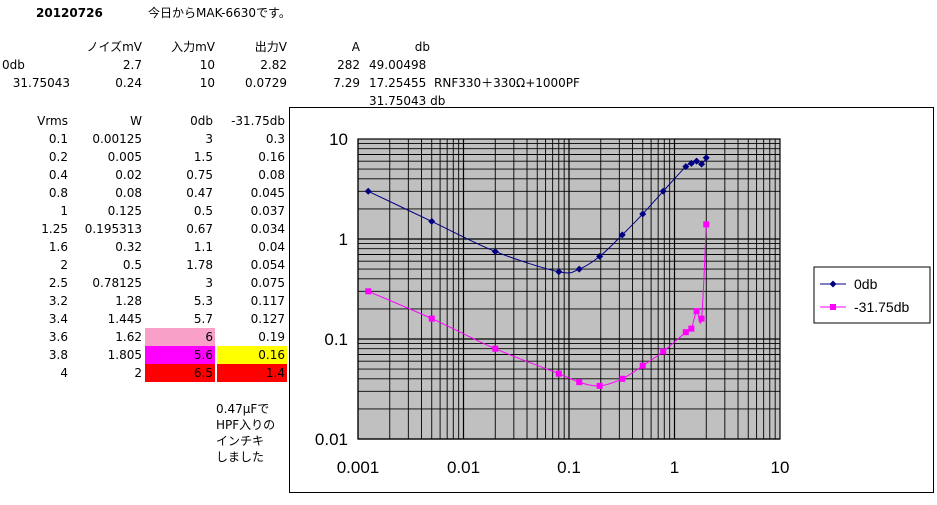 This screenshot has width=937, height=505. Describe the element at coordinates (266, 83) in the screenshot. I see `summary-cell: 0.0729` at that location.